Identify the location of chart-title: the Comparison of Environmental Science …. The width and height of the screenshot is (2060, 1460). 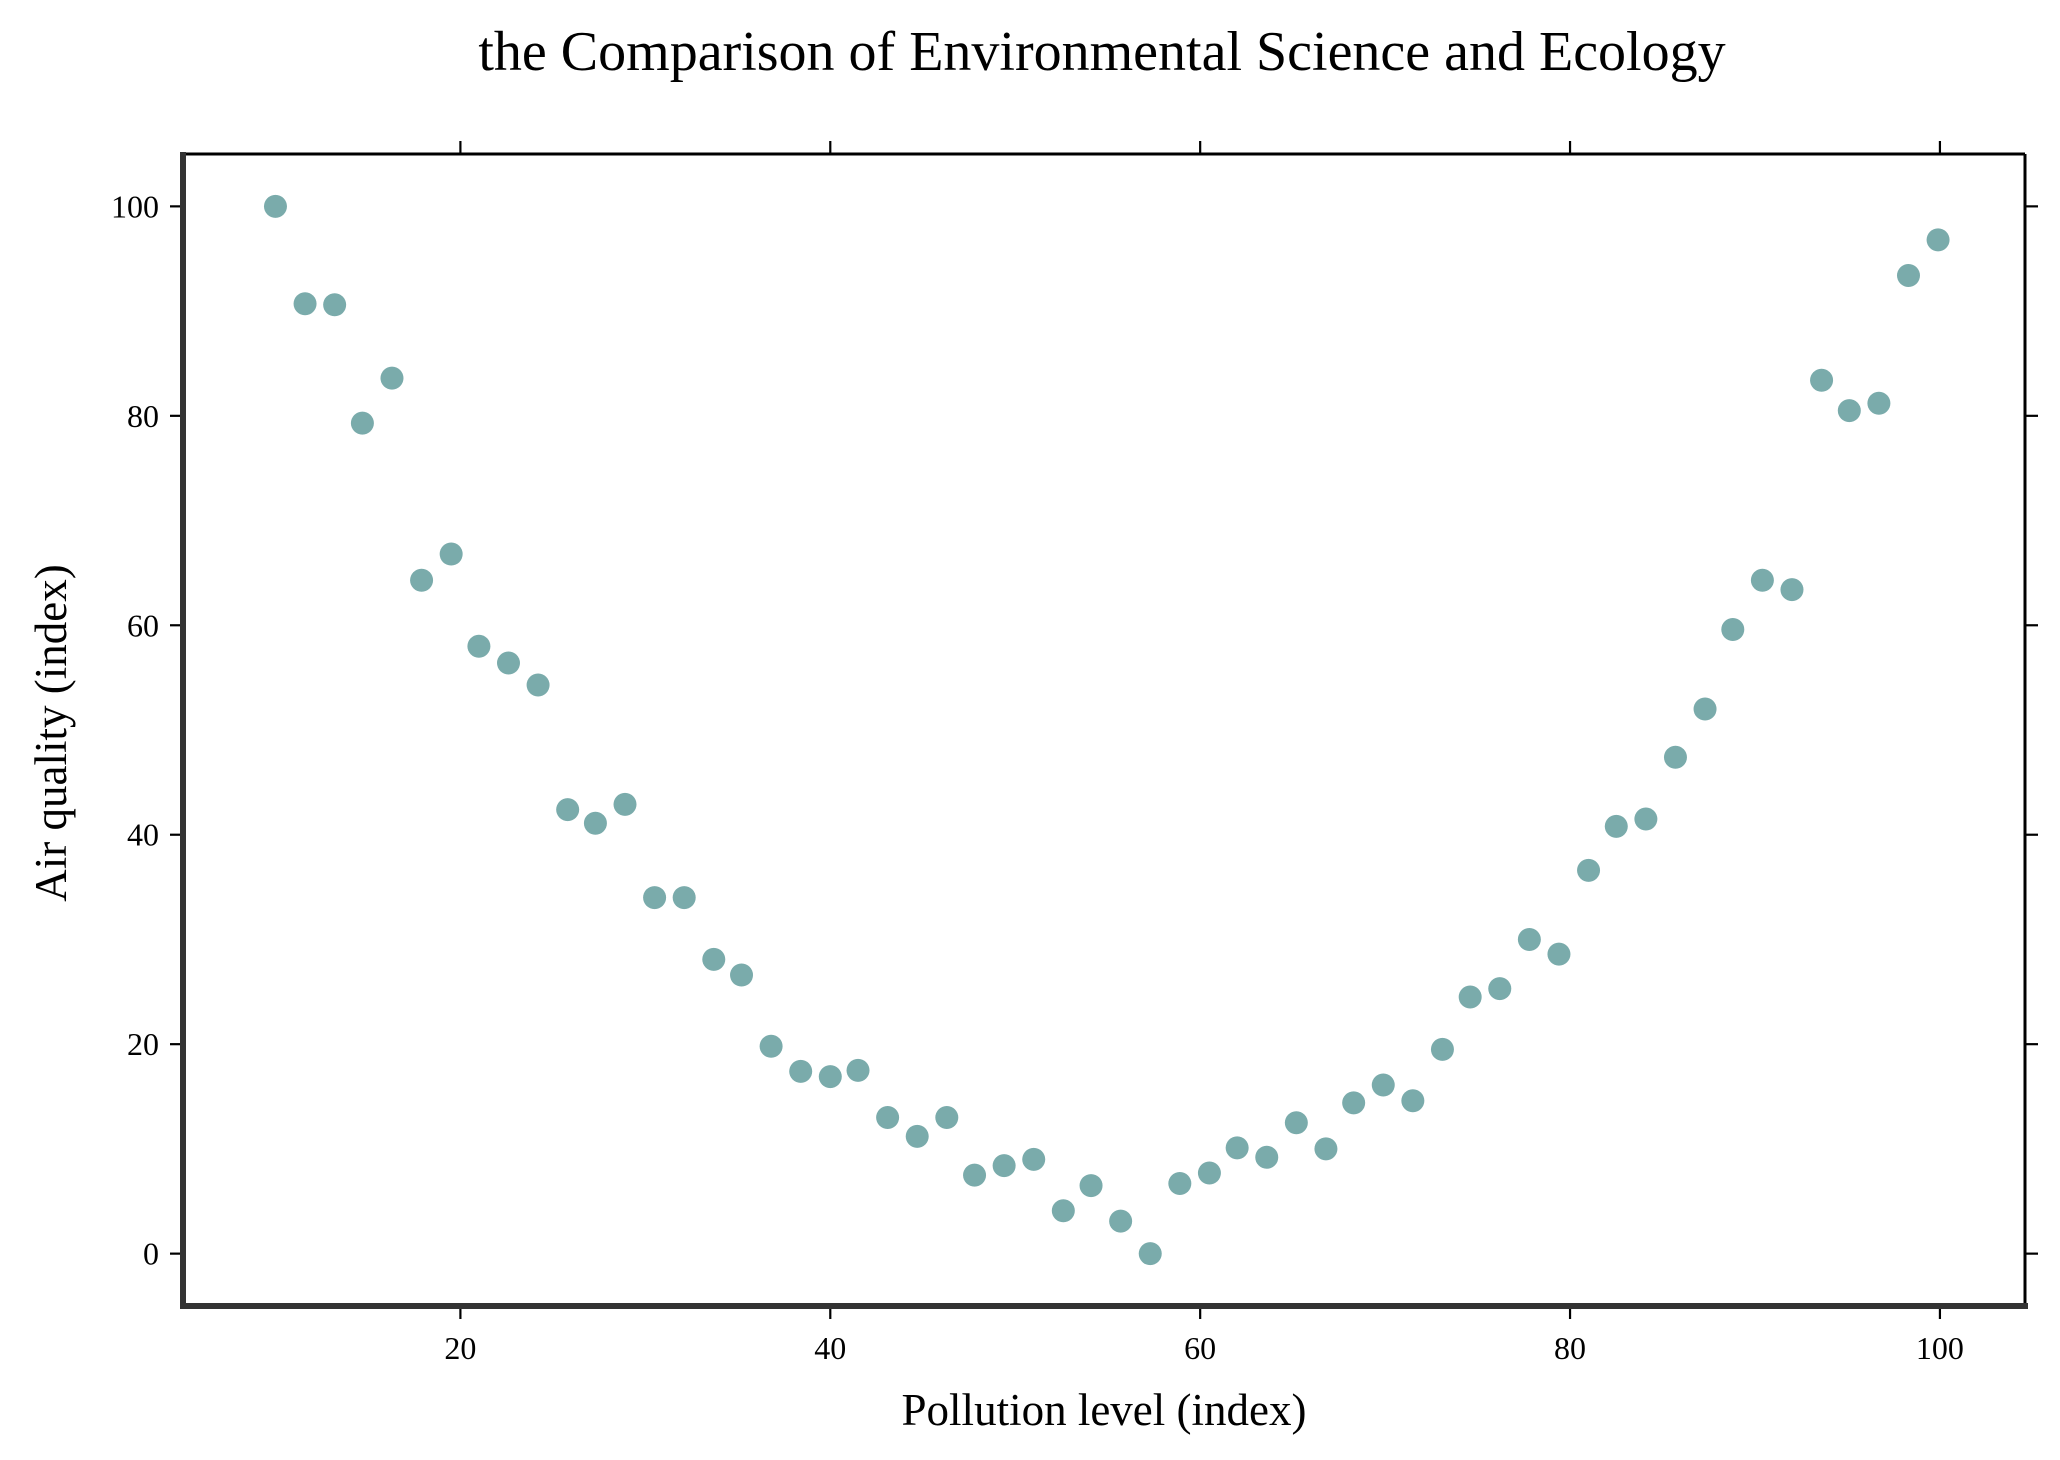
(1101, 52).